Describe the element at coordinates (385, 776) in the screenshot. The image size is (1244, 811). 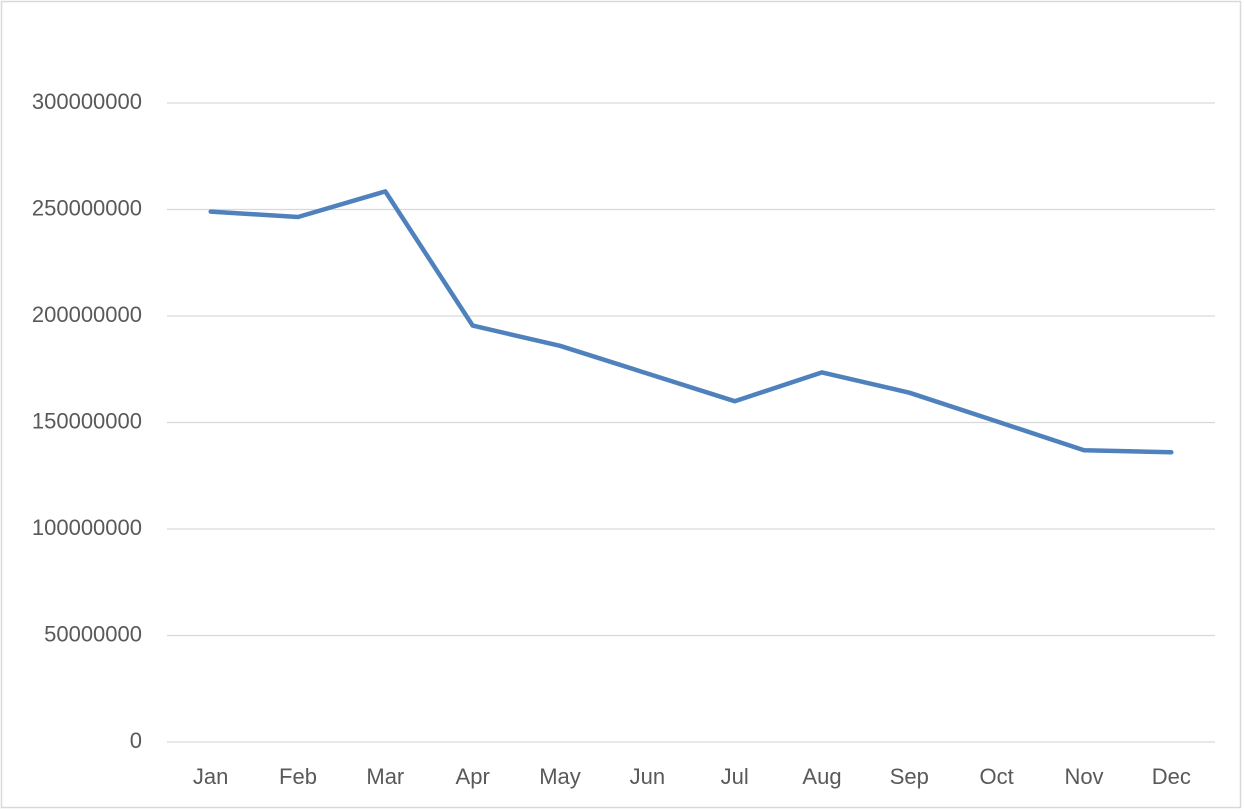
I see `x-tick-label: Mar` at that location.